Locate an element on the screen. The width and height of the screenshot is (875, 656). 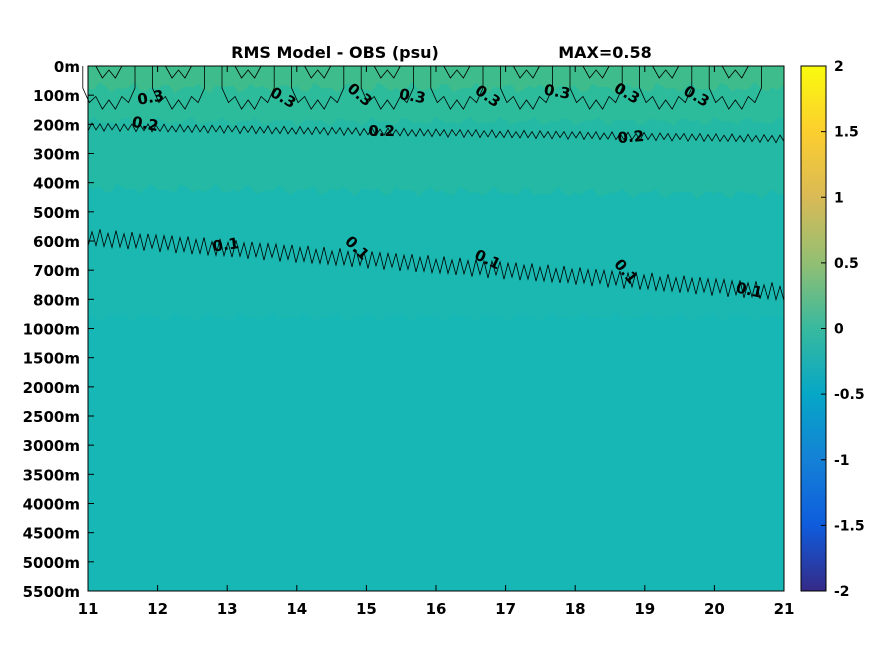
y-tick-label: 3500m is located at coordinates (51, 475).